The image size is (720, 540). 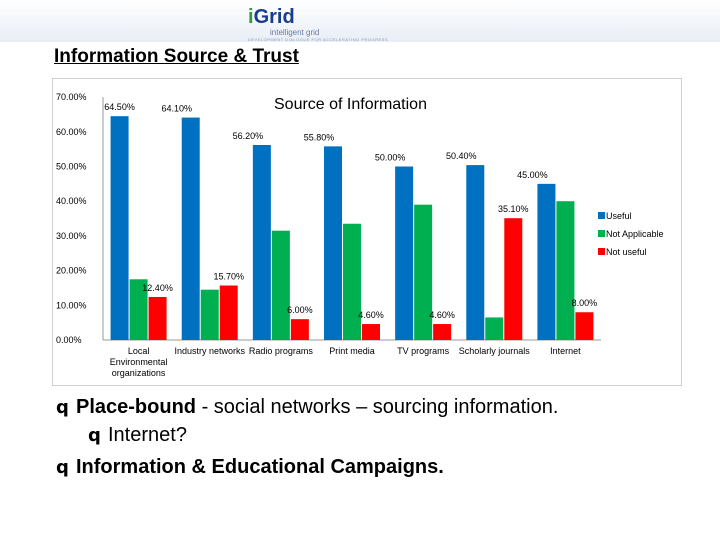 What do you see at coordinates (139, 373) in the screenshot?
I see `x-category-label: organizations` at bounding box center [139, 373].